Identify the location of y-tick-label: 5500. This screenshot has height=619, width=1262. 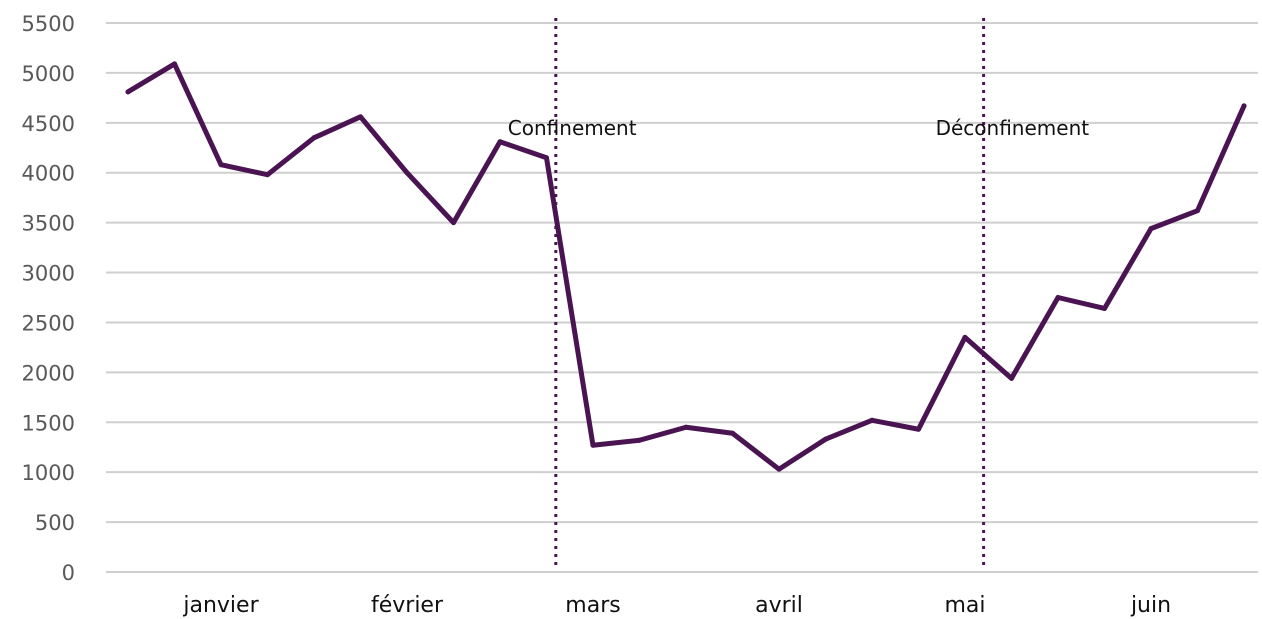
(48, 24).